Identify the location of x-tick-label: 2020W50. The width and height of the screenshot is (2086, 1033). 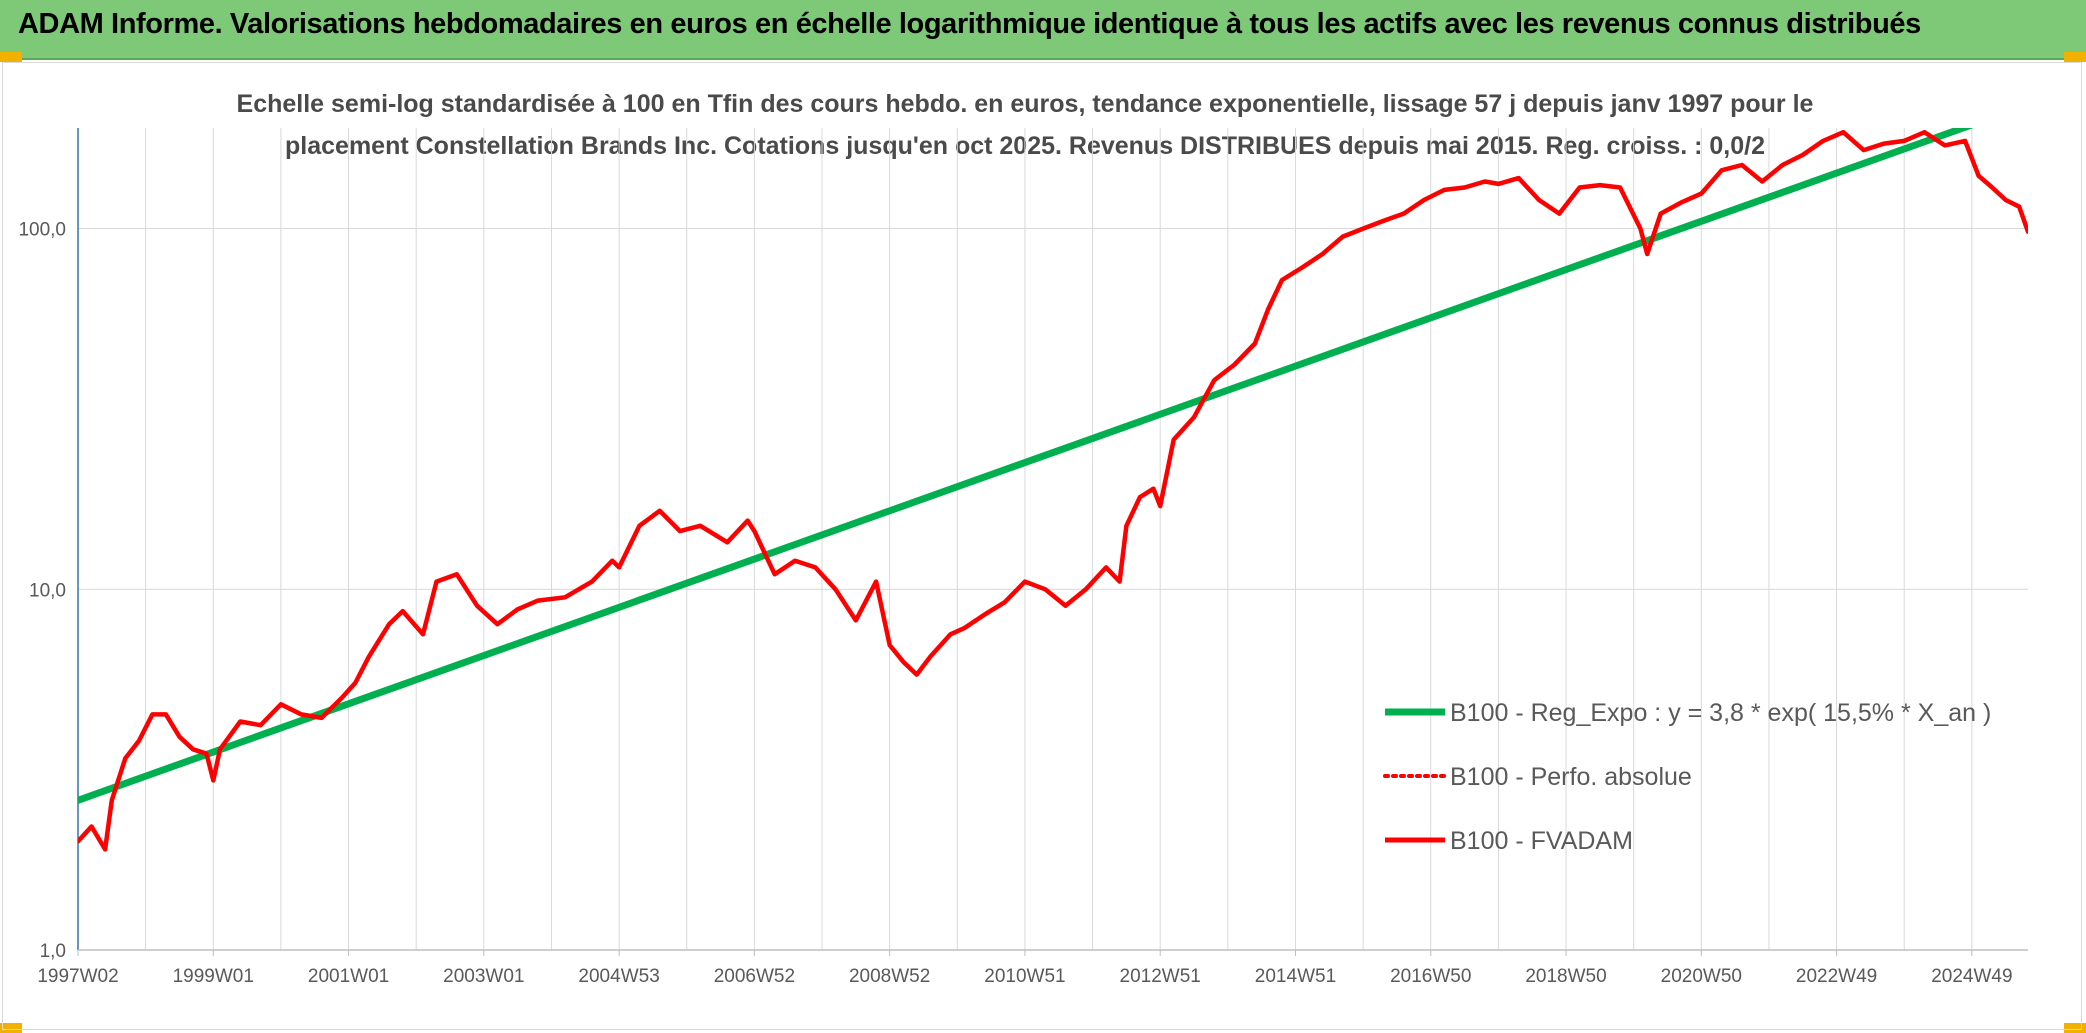
(1701, 976).